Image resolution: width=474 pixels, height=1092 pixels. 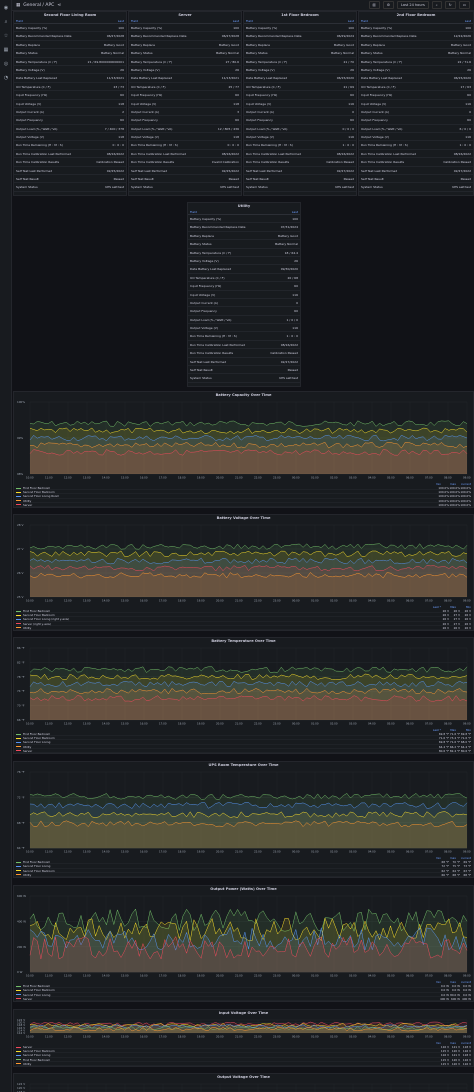 What do you see at coordinates (6, 64) in the screenshot?
I see `explore-icon: ◎` at bounding box center [6, 64].